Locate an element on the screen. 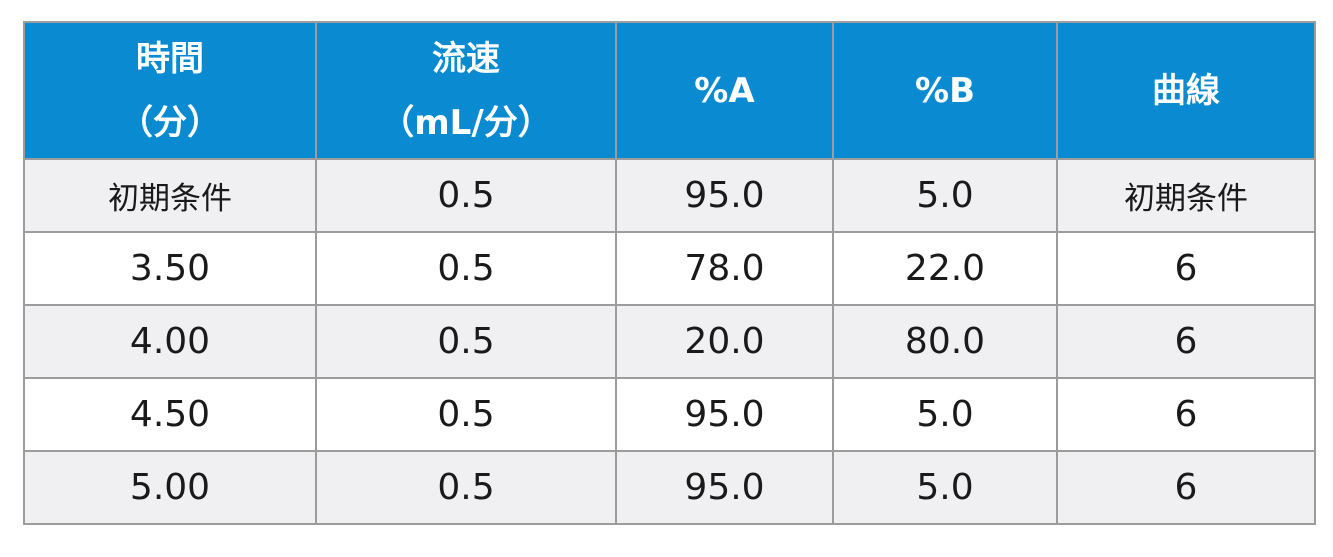 The image size is (1333, 557). header-curve-label: 曲線 is located at coordinates (1186, 90).